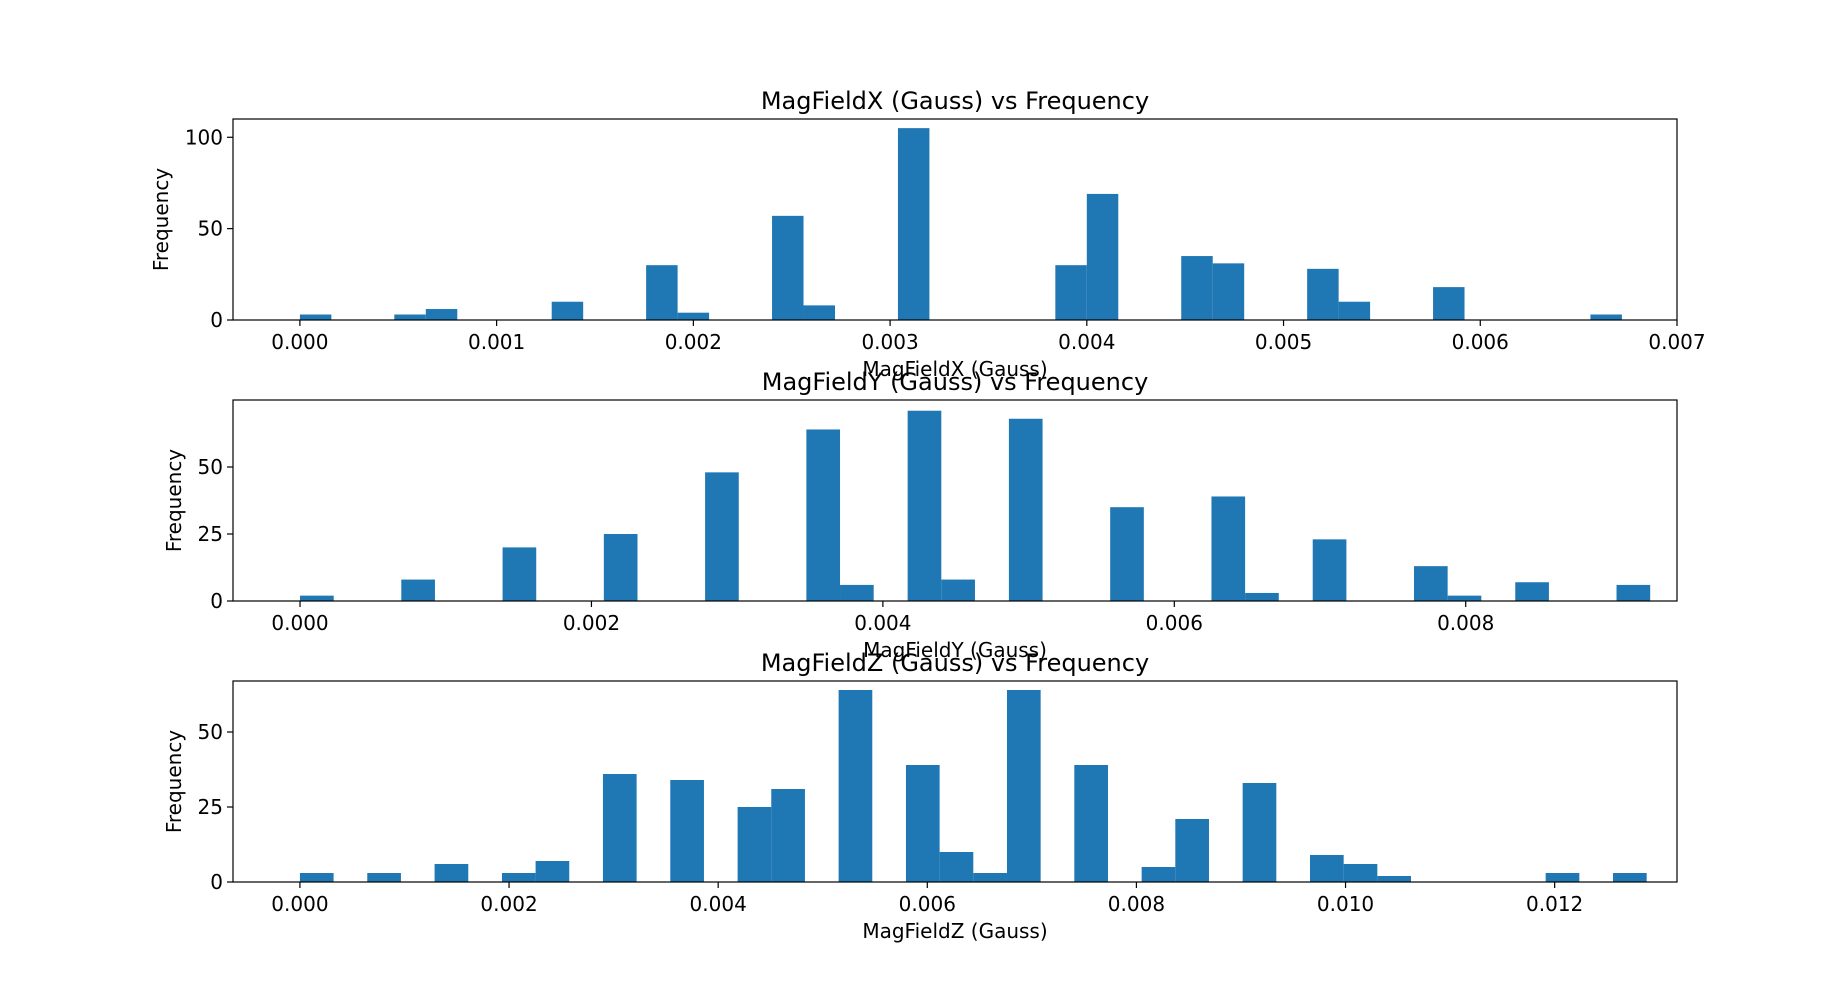  Describe the element at coordinates (210, 732) in the screenshot. I see `chart-3-ytick-label-3: 50` at that location.